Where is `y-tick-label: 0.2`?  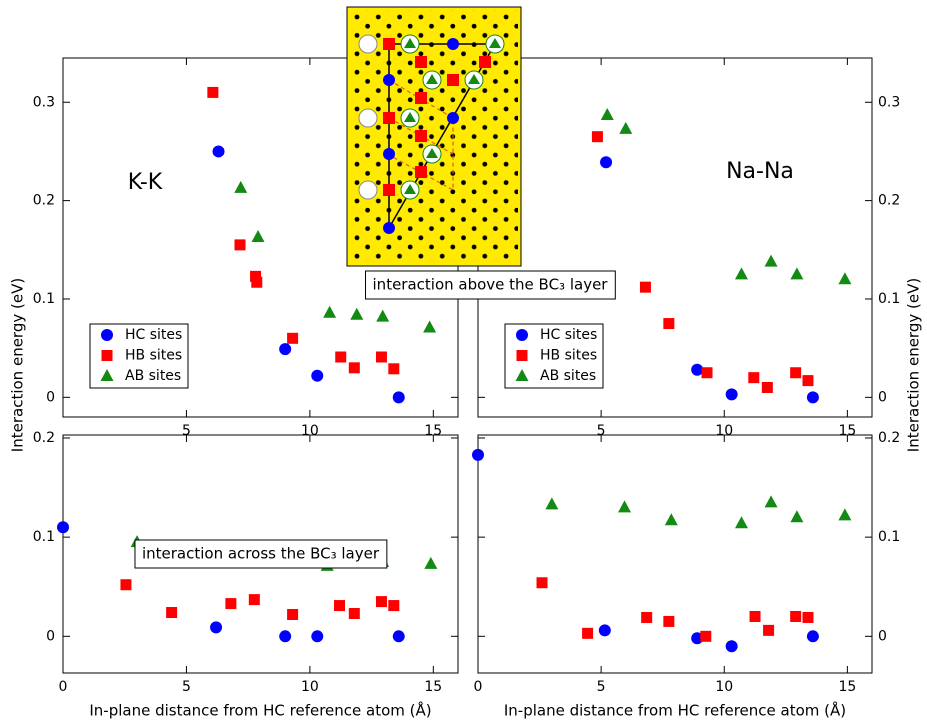
y-tick-label: 0.2 is located at coordinates (889, 201).